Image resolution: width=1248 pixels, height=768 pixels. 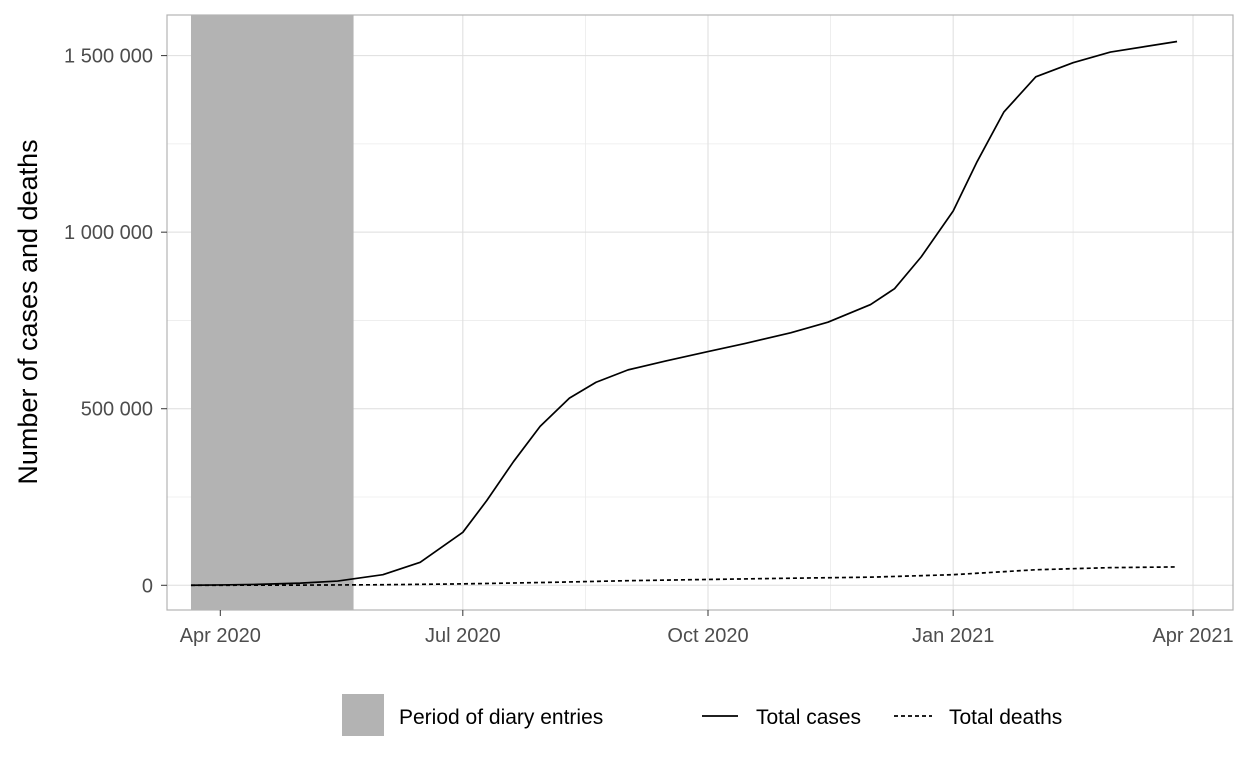 I want to click on y-tick-label: 1 000 000, so click(x=108, y=233).